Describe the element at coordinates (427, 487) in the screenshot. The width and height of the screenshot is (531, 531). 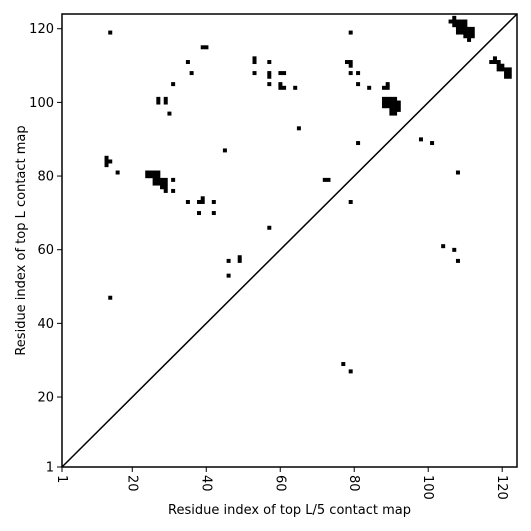
I see `x-tick-label: 100` at that location.